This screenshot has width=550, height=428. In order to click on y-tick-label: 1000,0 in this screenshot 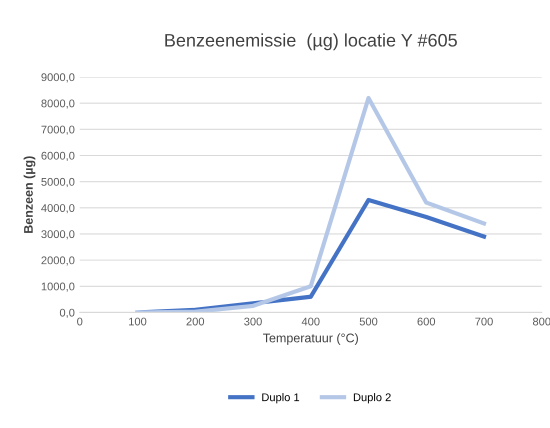, I will do `click(58, 287)`.